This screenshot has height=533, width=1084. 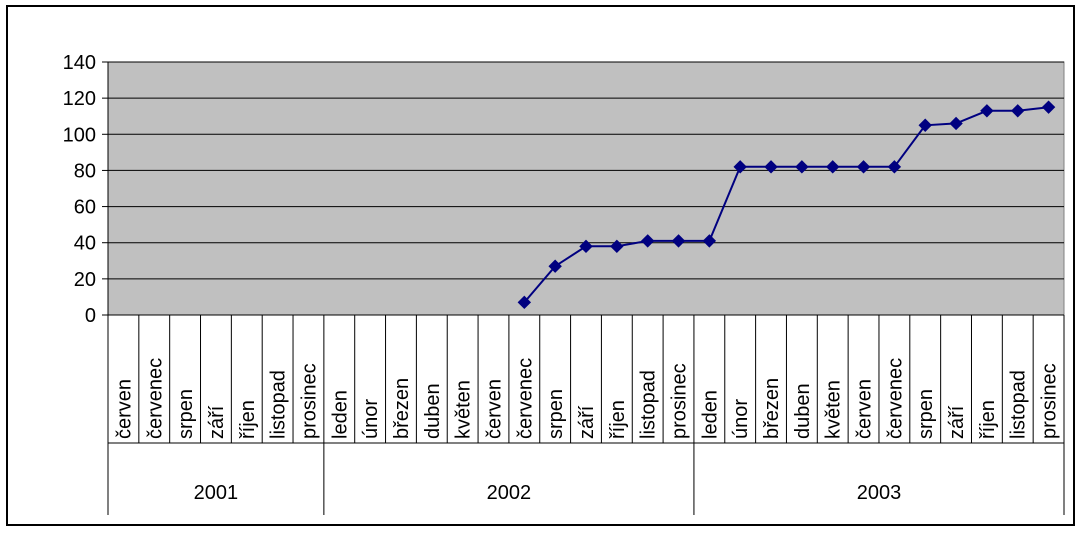 What do you see at coordinates (79, 135) in the screenshot?
I see `y-tick-label: 100` at bounding box center [79, 135].